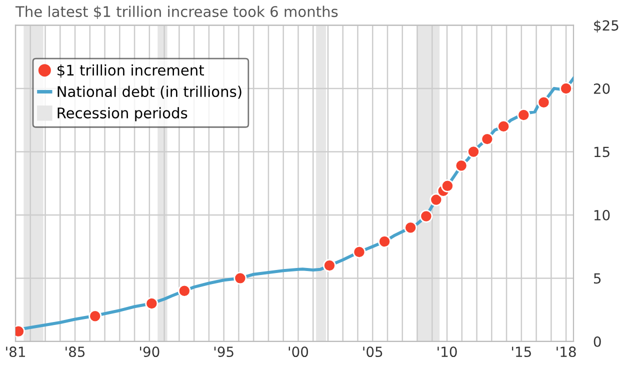 This screenshot has height=388, width=620. I want to click on x-tick-label: '90, so click(150, 352).